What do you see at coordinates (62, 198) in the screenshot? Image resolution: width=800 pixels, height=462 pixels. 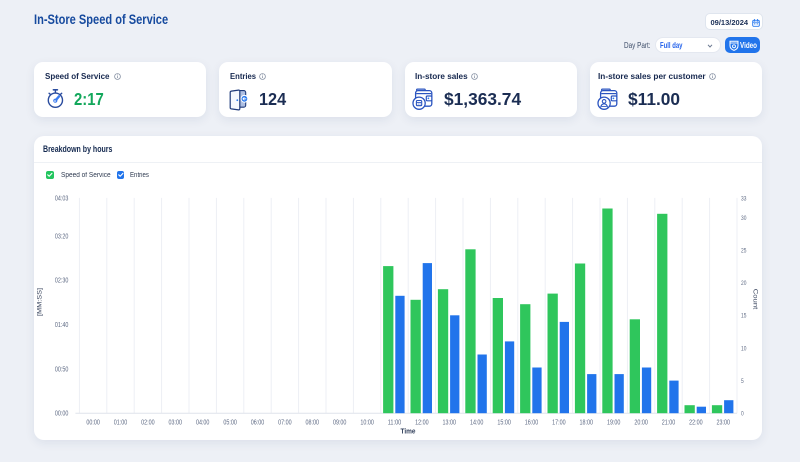 I see `svg-text: 04:03` at bounding box center [62, 198].